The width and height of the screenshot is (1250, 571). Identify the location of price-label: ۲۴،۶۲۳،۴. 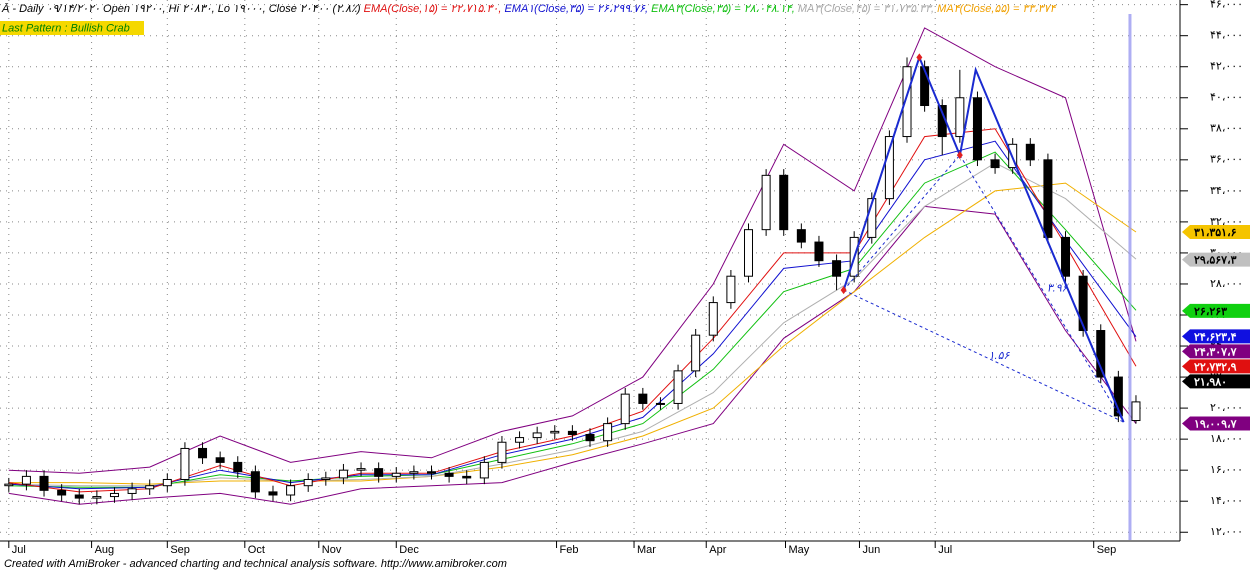
(1215, 337).